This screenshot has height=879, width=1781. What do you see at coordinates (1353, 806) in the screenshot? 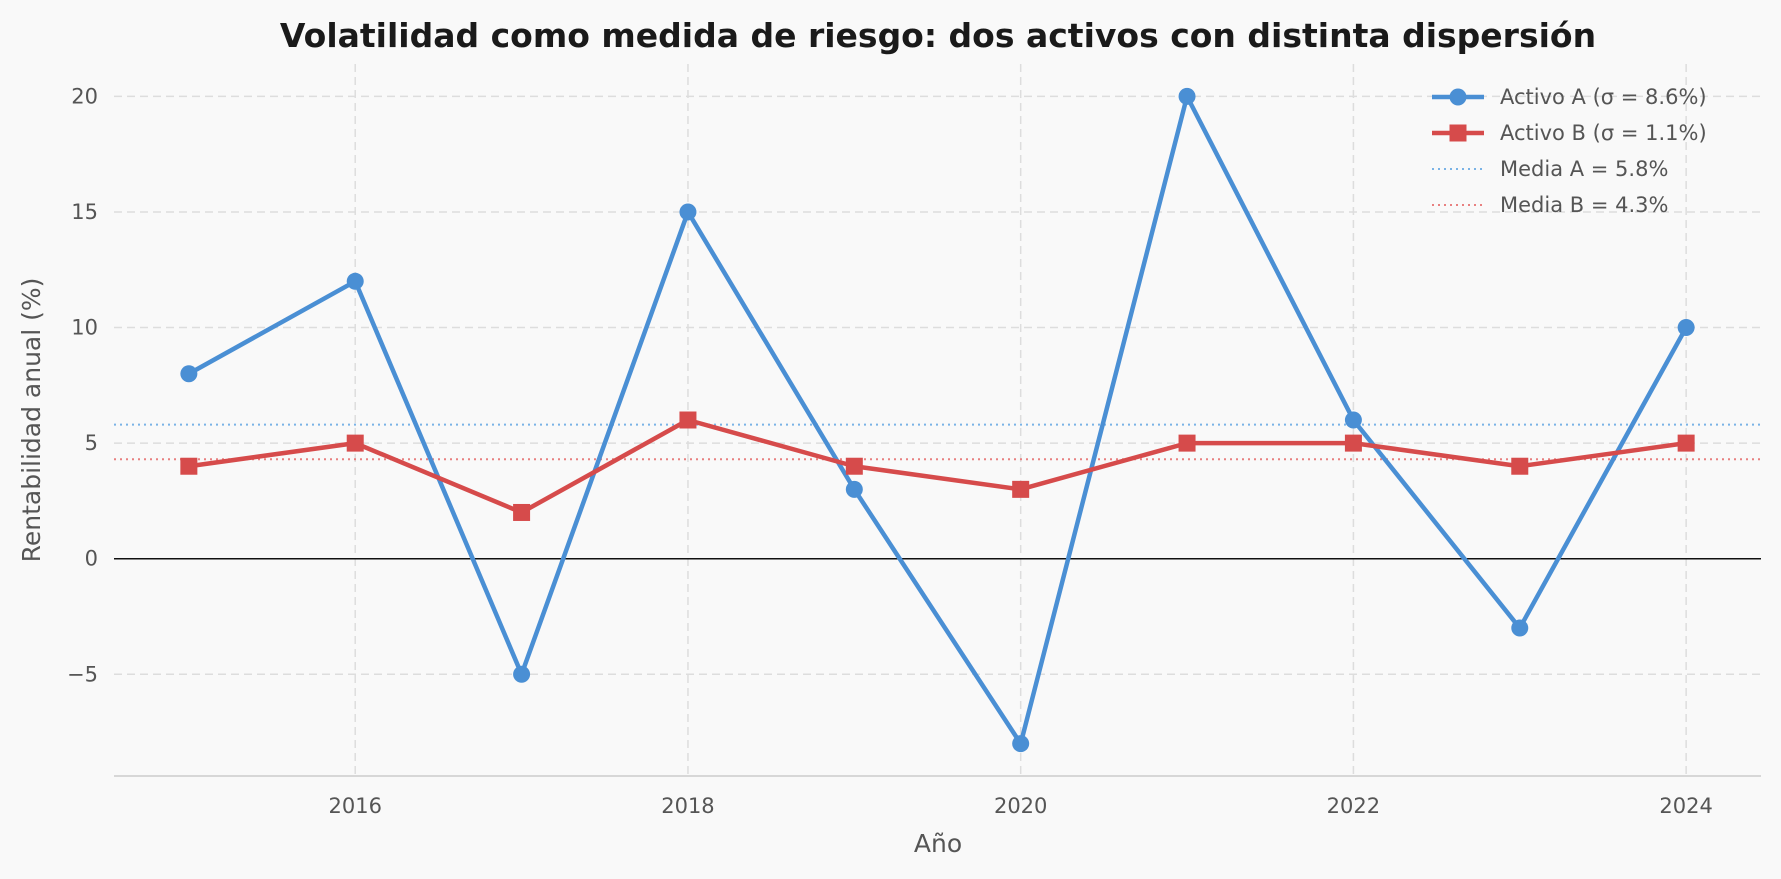
I see `x-tick-label: 2022` at bounding box center [1353, 806].